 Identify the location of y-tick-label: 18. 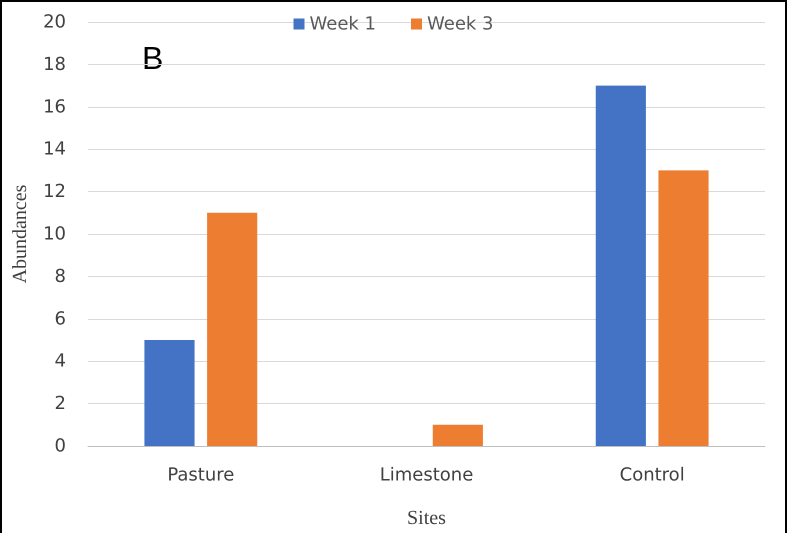
(54, 64).